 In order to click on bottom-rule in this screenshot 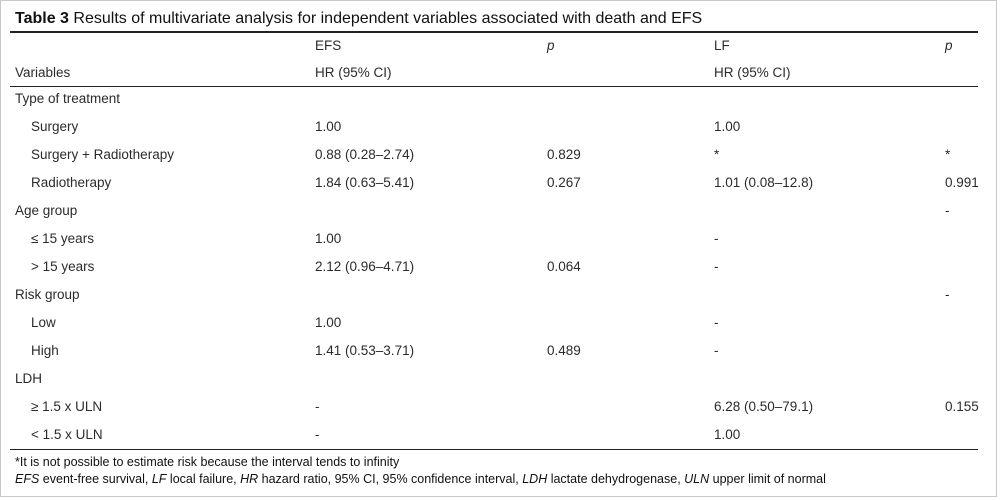, I will do `click(494, 449)`.